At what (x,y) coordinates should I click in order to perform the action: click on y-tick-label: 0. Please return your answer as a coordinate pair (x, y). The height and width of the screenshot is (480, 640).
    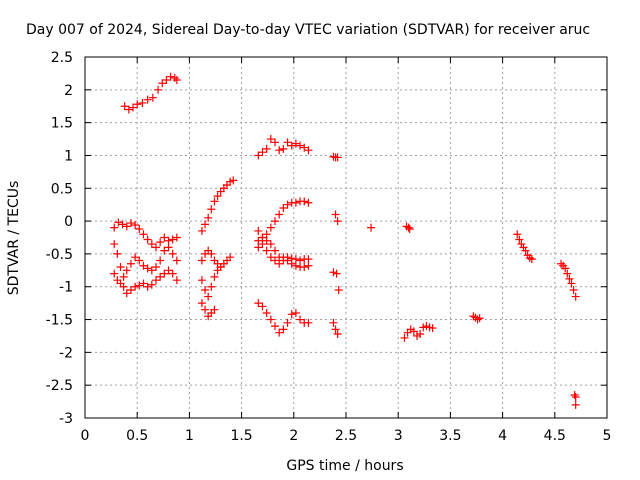
    Looking at the image, I should click on (68, 222).